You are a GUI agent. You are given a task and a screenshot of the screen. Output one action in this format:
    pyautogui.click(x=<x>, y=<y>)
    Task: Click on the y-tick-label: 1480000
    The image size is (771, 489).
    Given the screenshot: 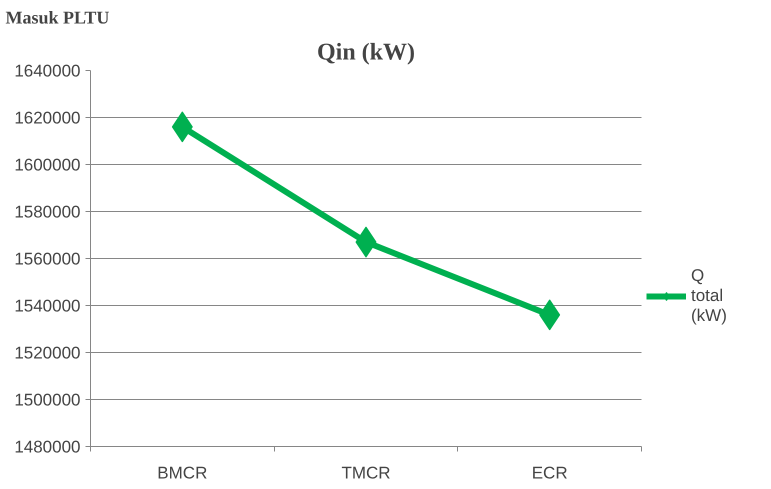 What is the action you would take?
    pyautogui.click(x=47, y=447)
    